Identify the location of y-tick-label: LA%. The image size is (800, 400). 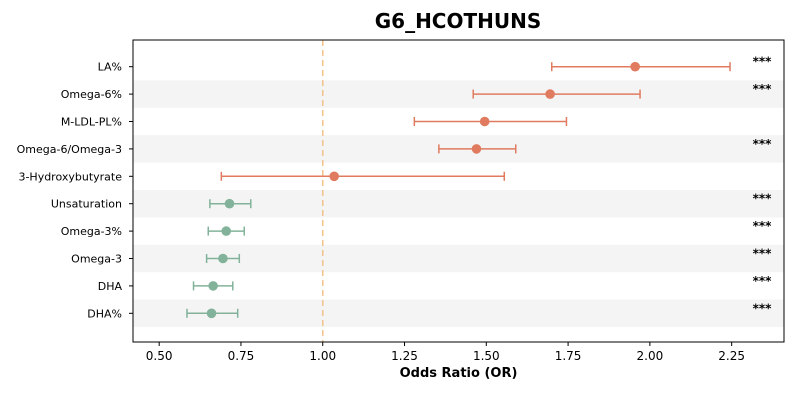
(110, 67).